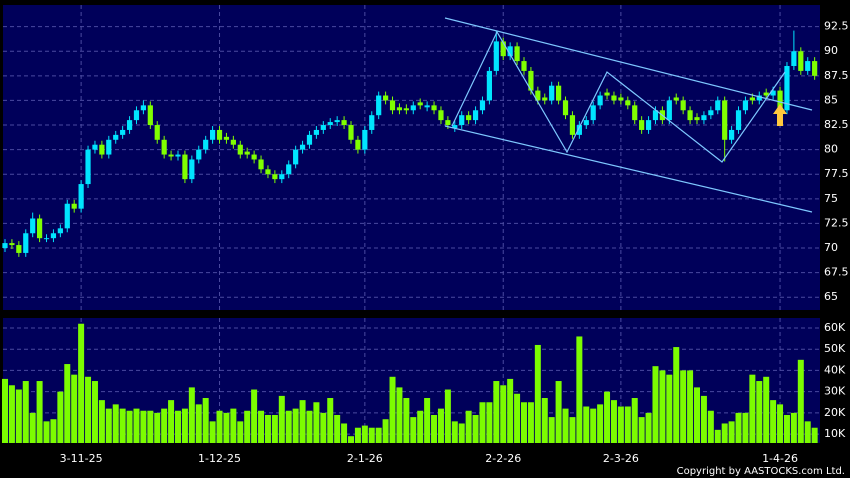 The width and height of the screenshot is (850, 478). Describe the element at coordinates (836, 75) in the screenshot. I see `y-tick-label: 87.5` at that location.